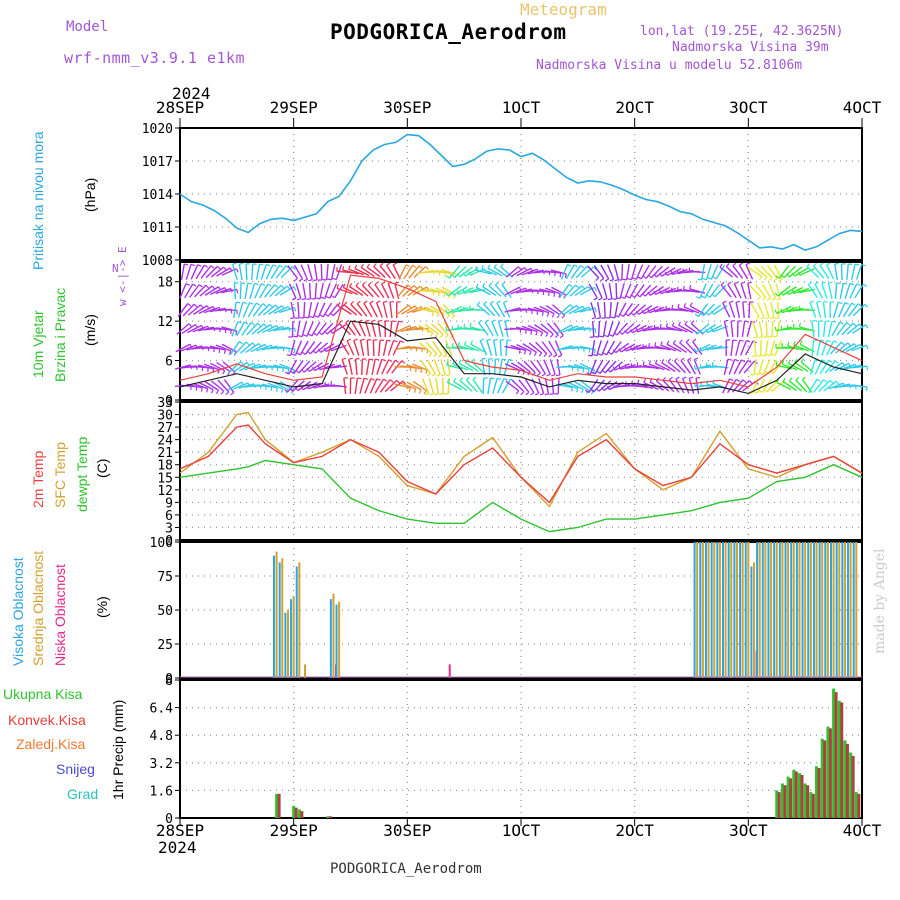  I want to click on x-tick-label-bottom: 4OCT, so click(862, 830).